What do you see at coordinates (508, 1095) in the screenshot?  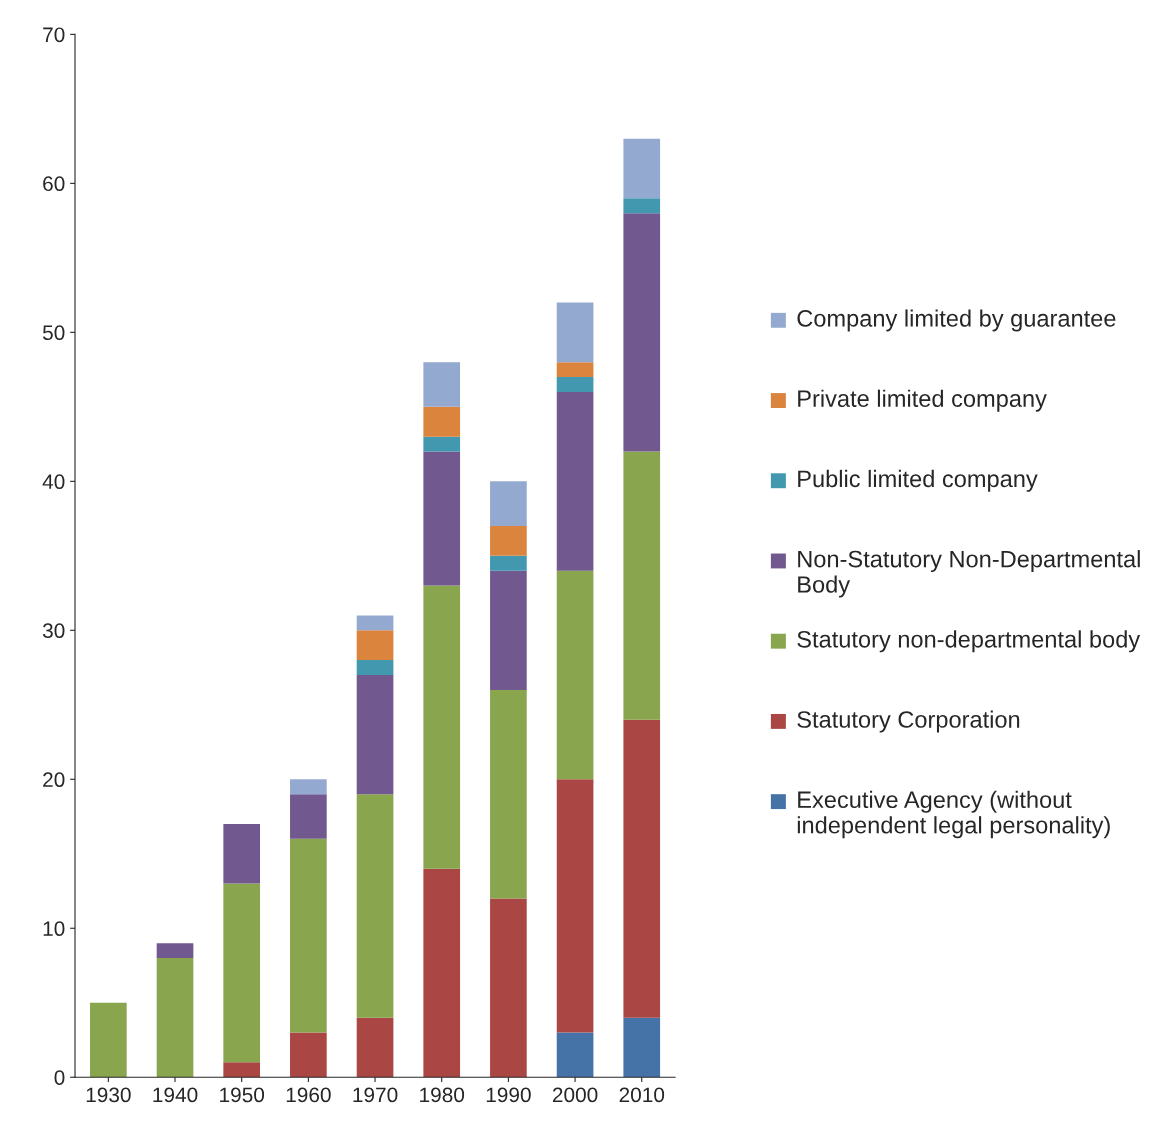 I see `x-tick-label: 1990` at bounding box center [508, 1095].